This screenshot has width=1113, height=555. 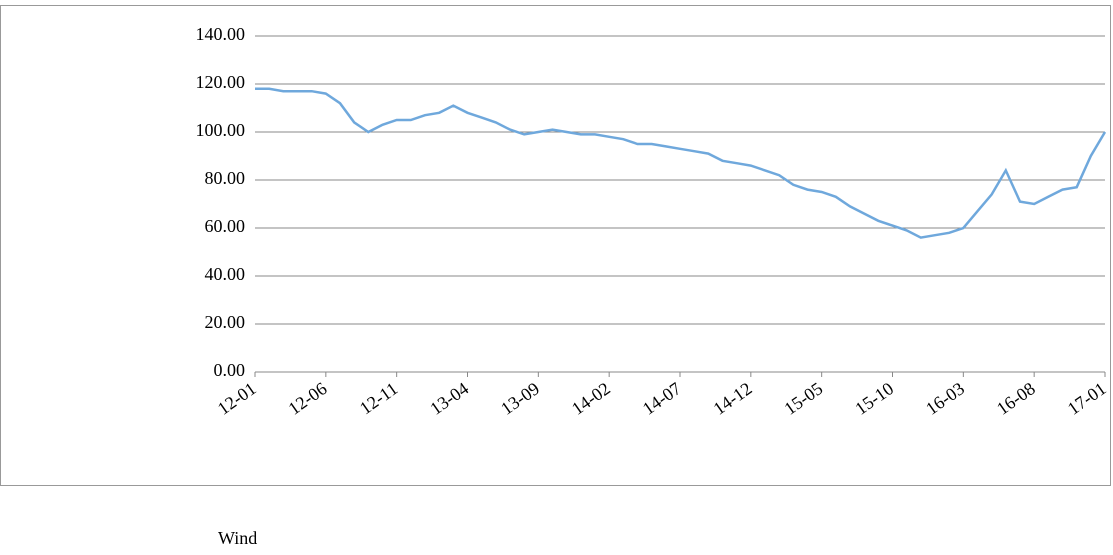 I want to click on source-note: Wind, so click(x=237, y=538).